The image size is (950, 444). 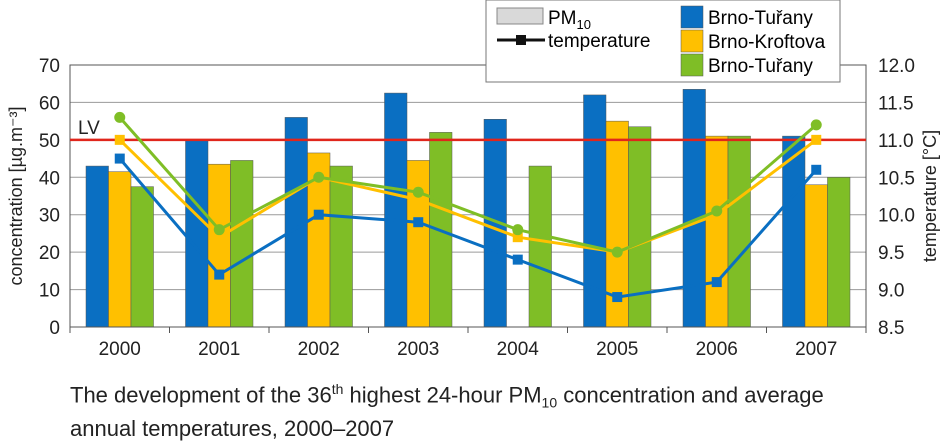 I want to click on x-tick-label: 2001, so click(x=219, y=349).